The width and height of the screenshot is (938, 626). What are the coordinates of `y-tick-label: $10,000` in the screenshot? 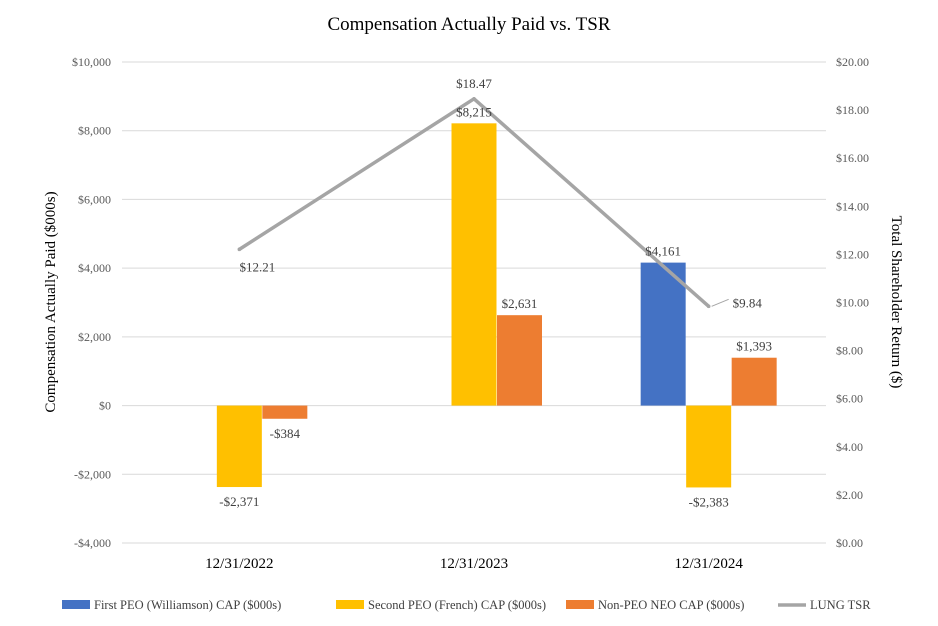 It's located at (91, 62).